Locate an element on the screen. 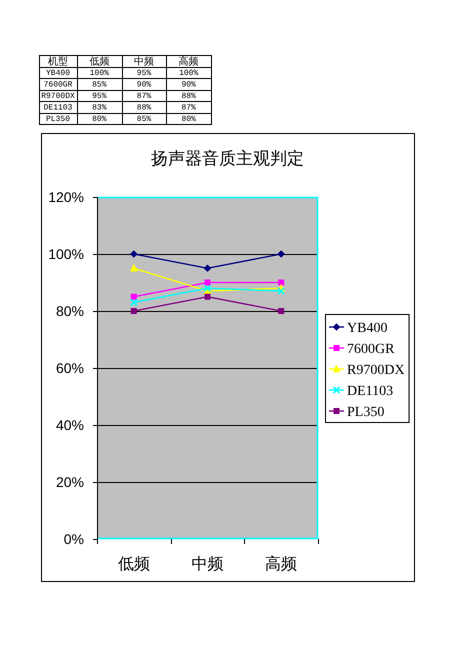  data-label: 83% is located at coordinates (99, 108).